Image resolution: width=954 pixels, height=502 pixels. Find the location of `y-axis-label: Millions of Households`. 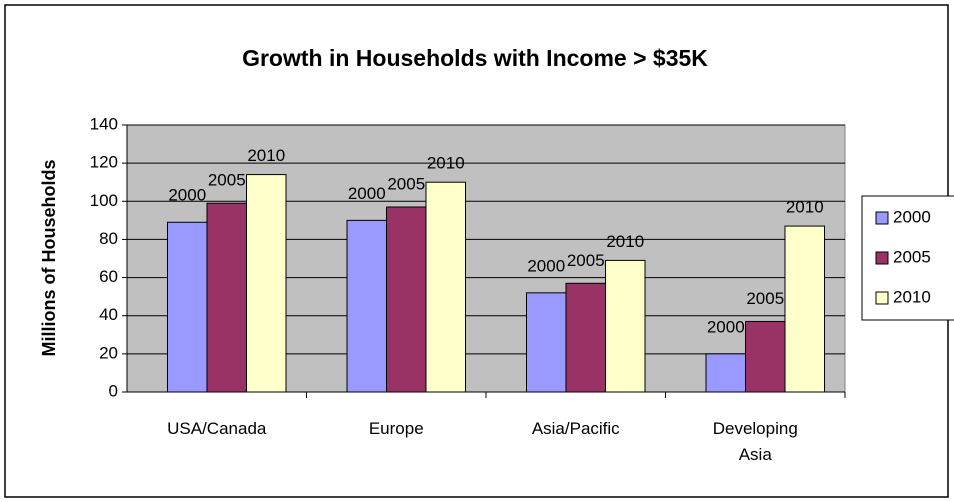

y-axis-label: Millions of Households is located at coordinates (49, 258).